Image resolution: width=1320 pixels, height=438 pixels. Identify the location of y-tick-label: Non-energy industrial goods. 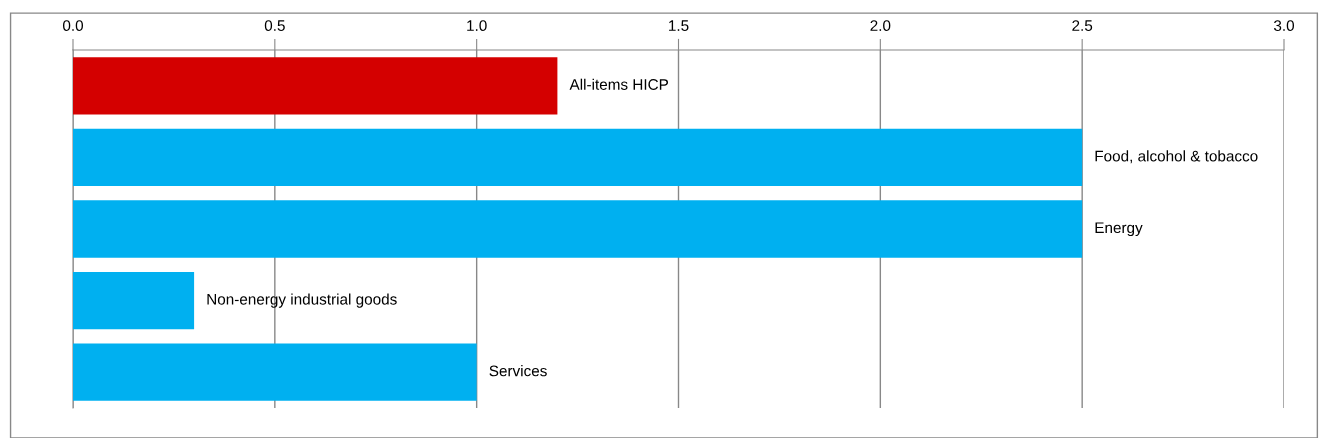
(302, 300).